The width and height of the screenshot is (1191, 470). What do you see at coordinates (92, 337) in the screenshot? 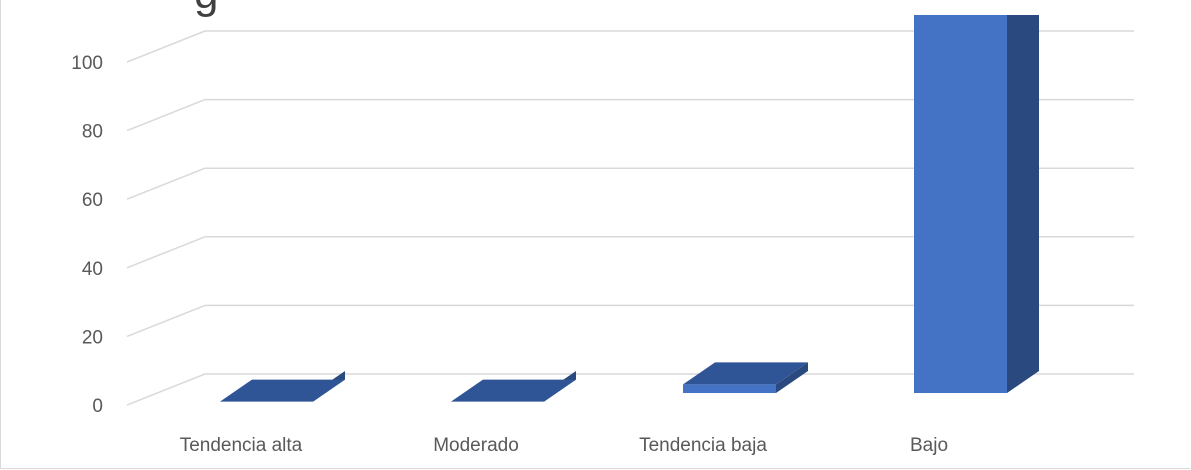
I see `y-tick-label: 20` at bounding box center [92, 337].